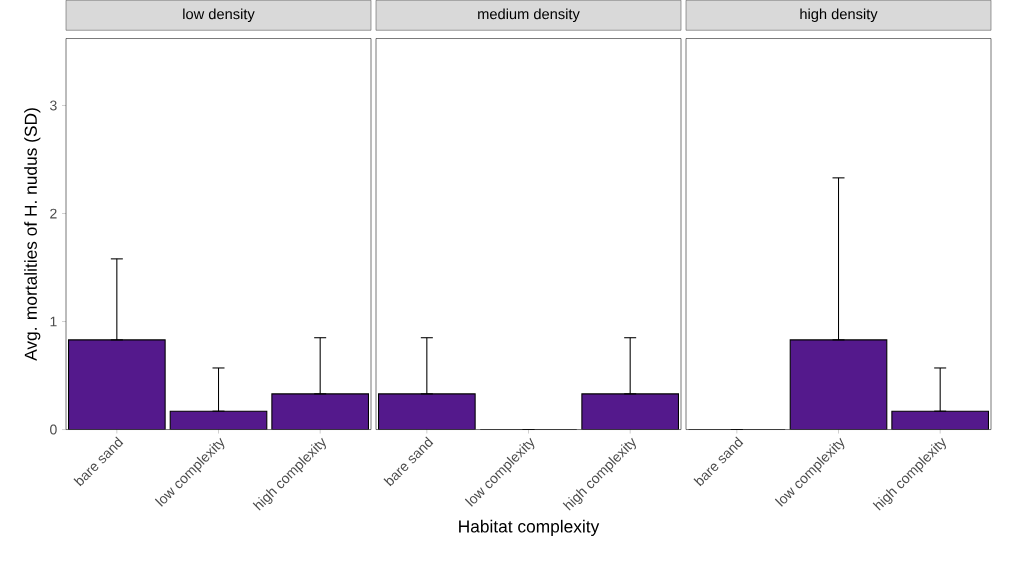  I want to click on y-axis-title: Avg. mortalities of H. nudus (SD), so click(32, 235).